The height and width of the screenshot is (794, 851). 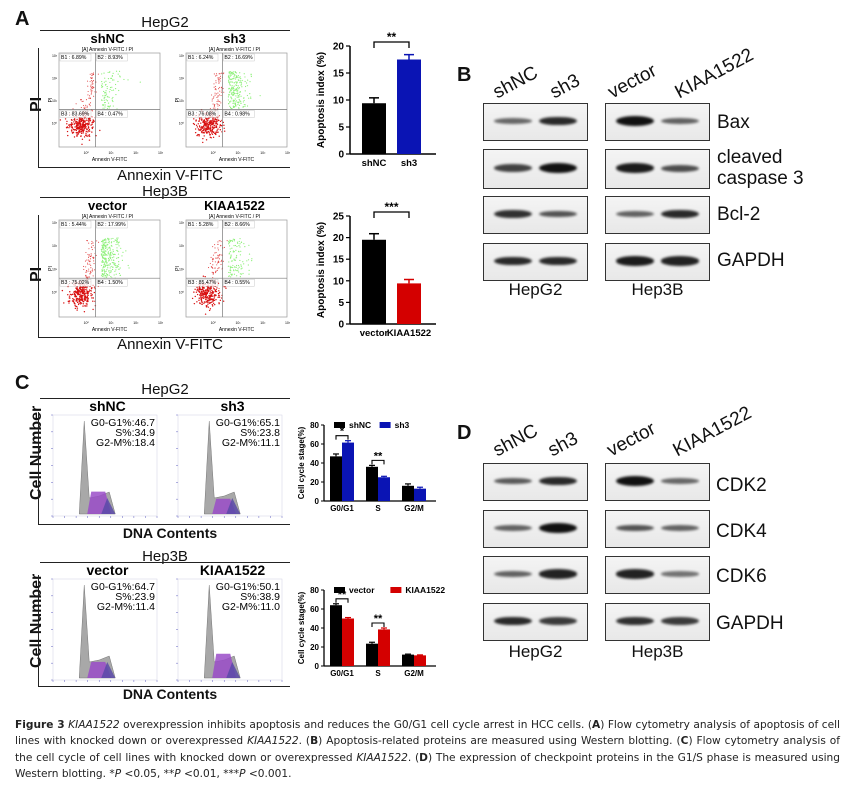 I want to click on plot-frame, so click(x=236, y=268).